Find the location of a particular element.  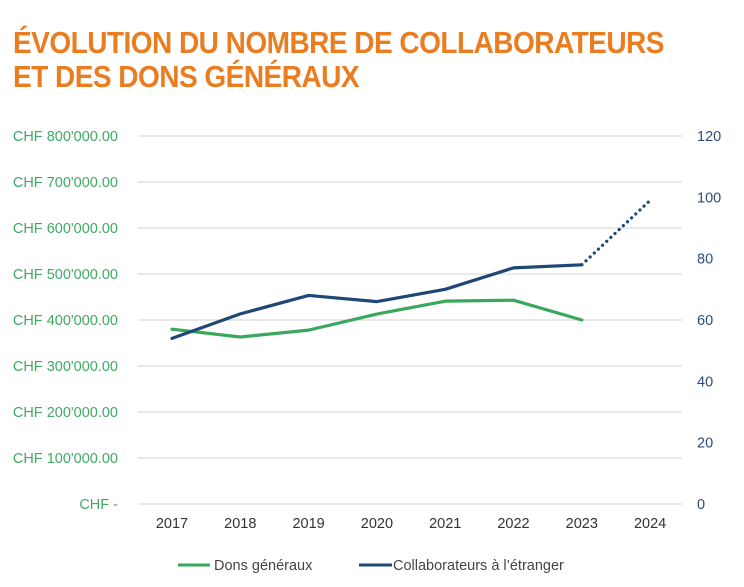

y-right-tick-label: 20 is located at coordinates (705, 444).